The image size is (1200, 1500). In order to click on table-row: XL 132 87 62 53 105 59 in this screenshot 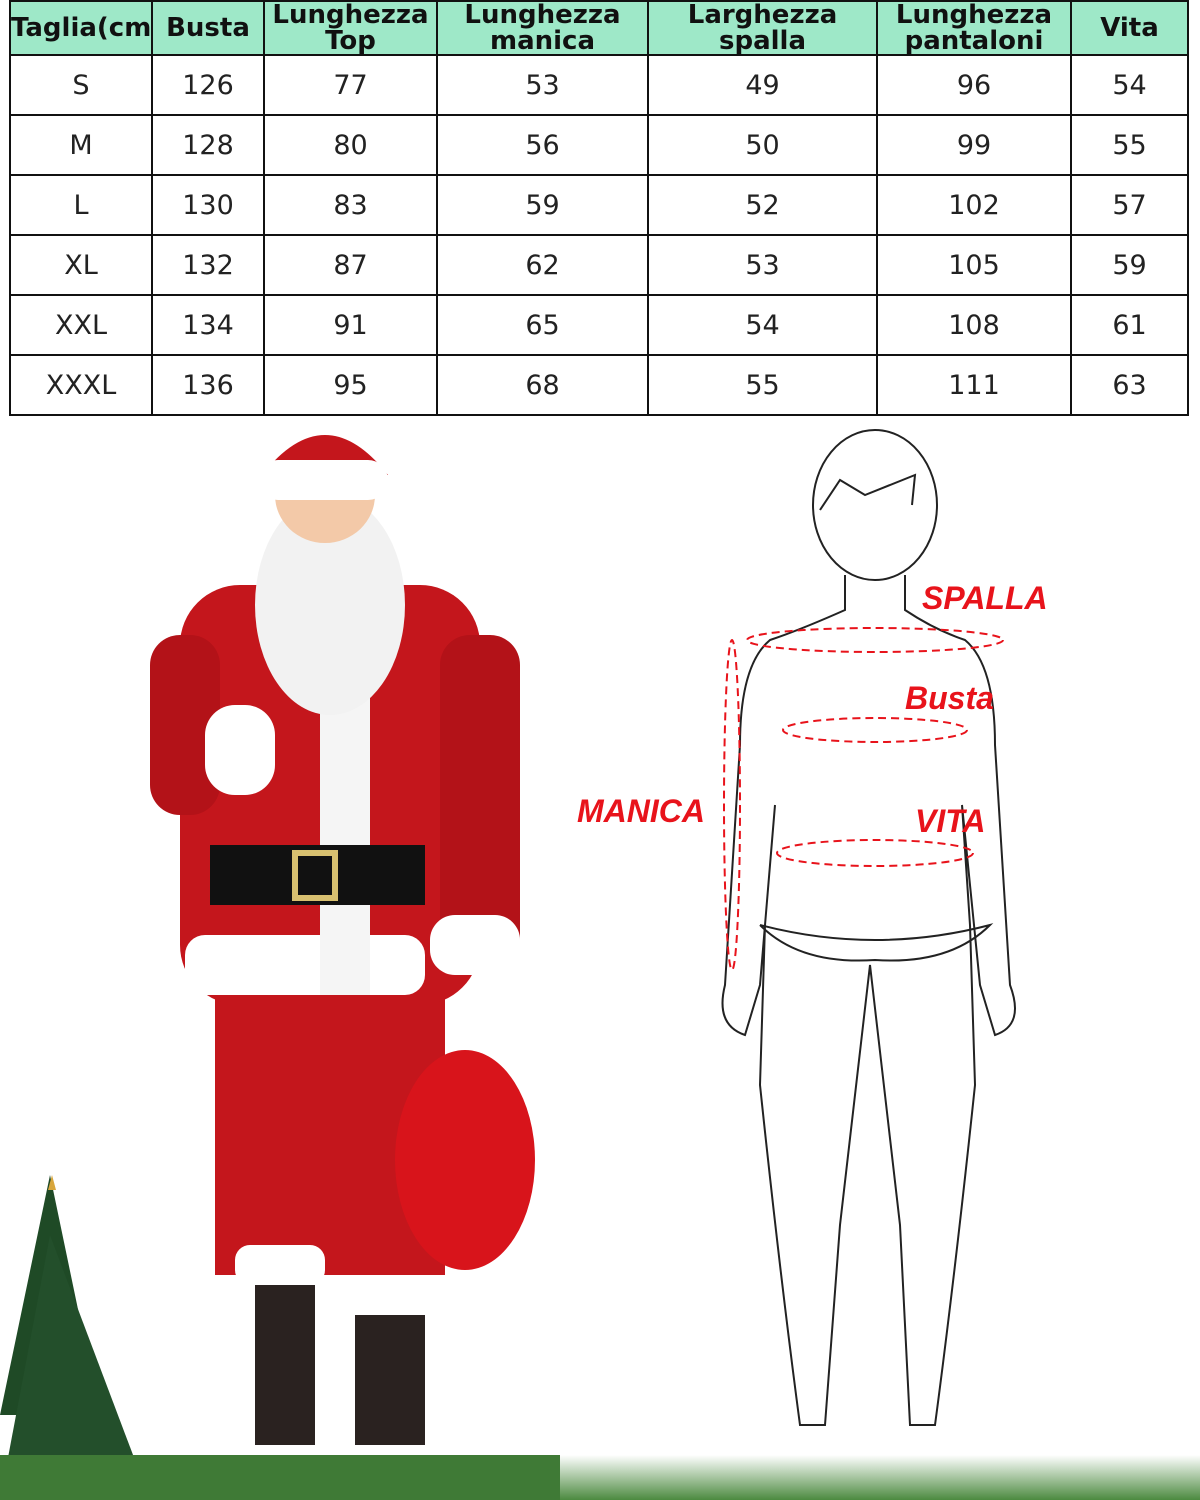, I will do `click(599, 265)`.